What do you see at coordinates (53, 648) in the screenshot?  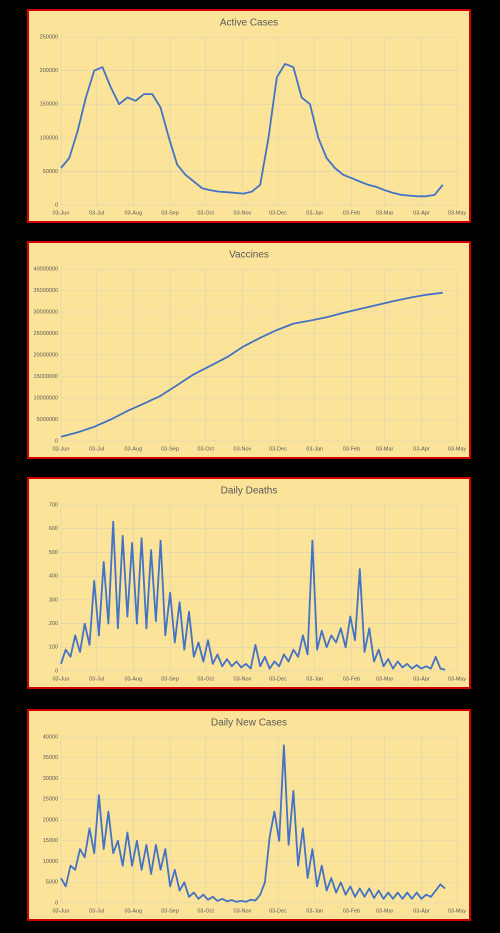 I see `y-tick-label: 100` at bounding box center [53, 648].